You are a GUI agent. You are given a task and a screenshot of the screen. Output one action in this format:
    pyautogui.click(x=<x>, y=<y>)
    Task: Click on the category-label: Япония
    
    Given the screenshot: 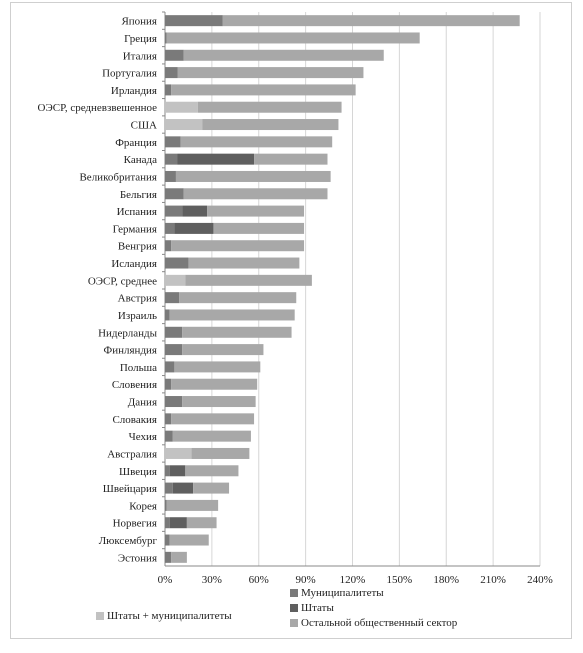 What is the action you would take?
    pyautogui.click(x=139, y=22)
    